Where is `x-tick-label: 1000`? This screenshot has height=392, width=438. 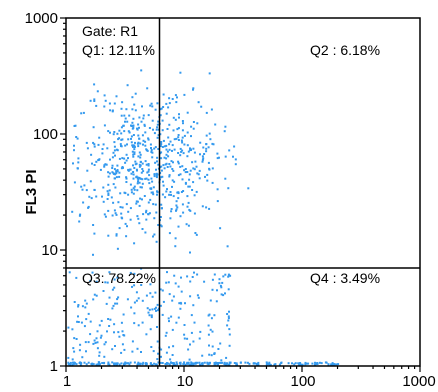
x-tick-label: 1000 is located at coordinates (418, 381).